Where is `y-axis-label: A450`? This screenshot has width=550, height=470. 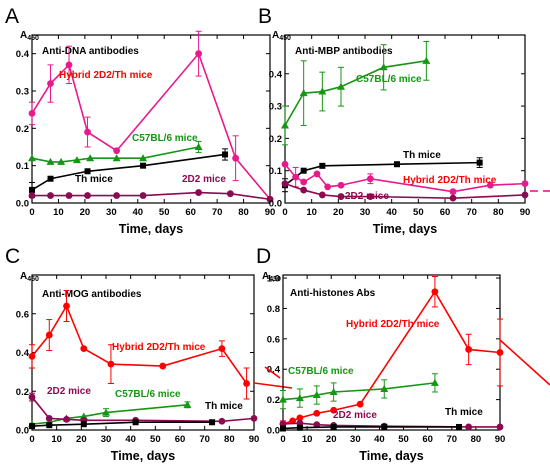
y-axis-label: A450 is located at coordinates (29, 277).